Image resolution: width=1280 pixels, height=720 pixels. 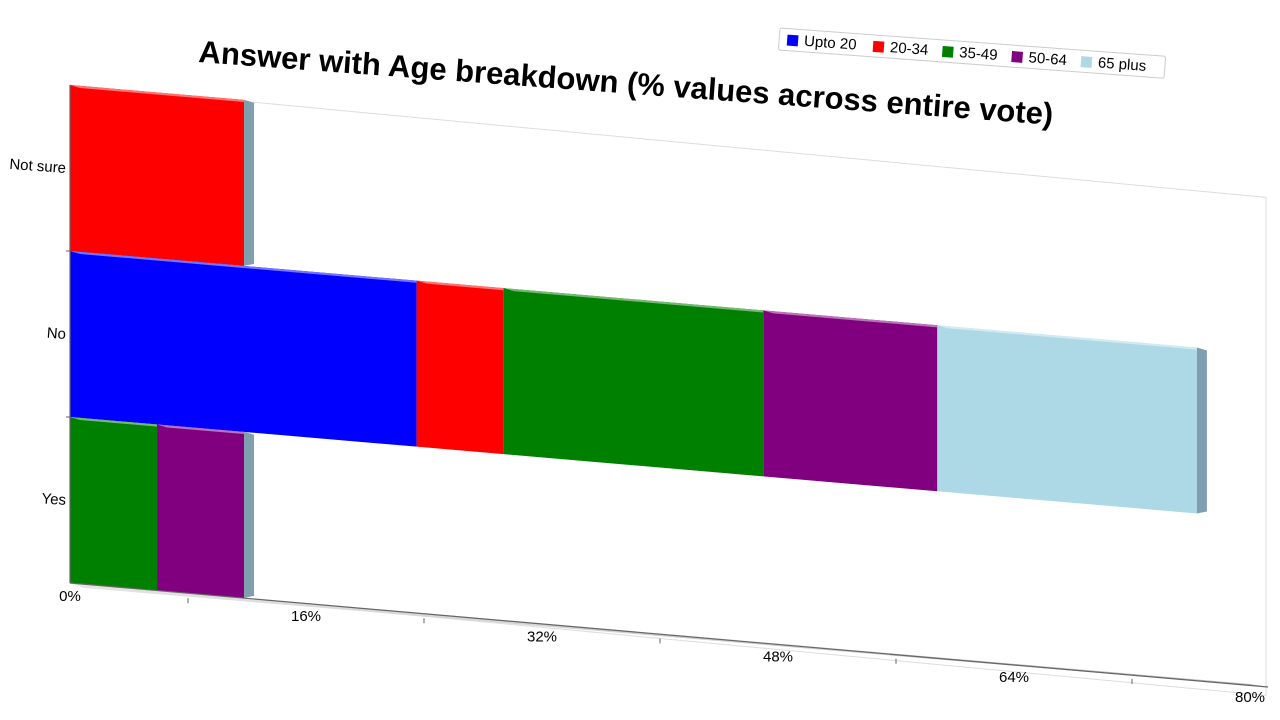 I want to click on bar-side-not-sure, so click(x=249, y=182).